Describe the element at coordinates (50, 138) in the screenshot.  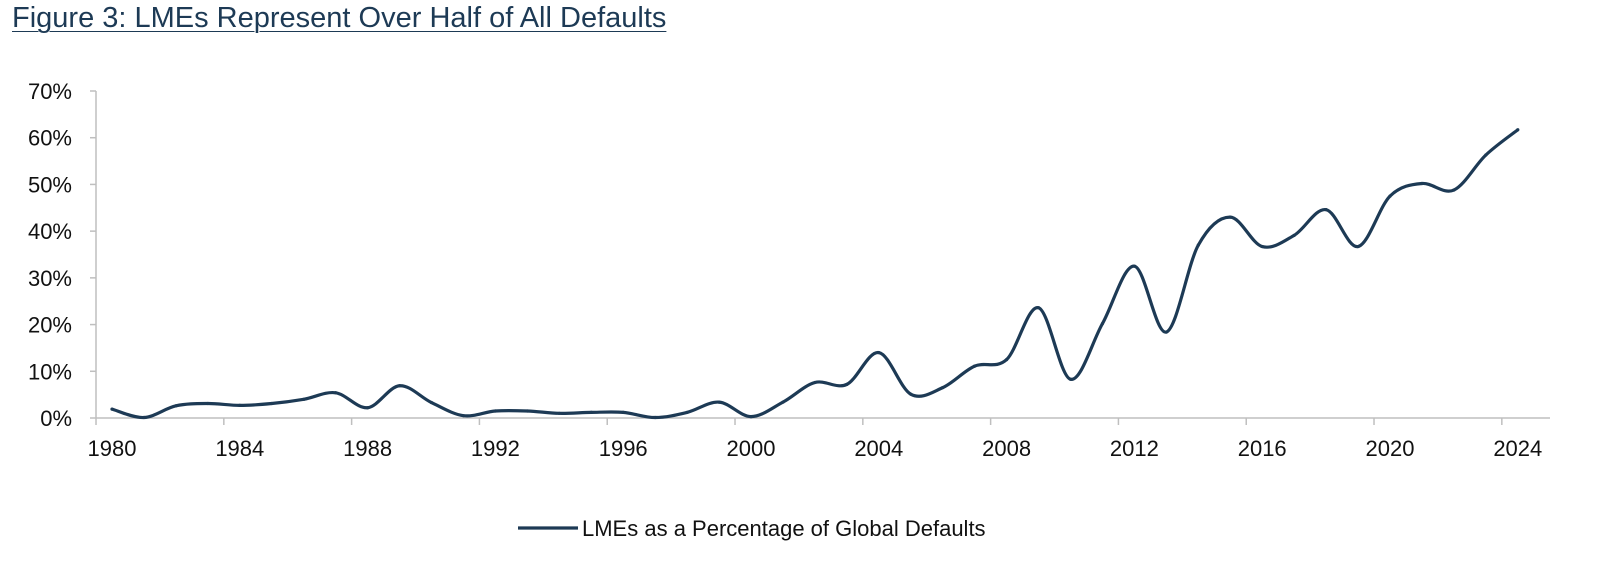
I see `y-tick-label: 60%` at that location.